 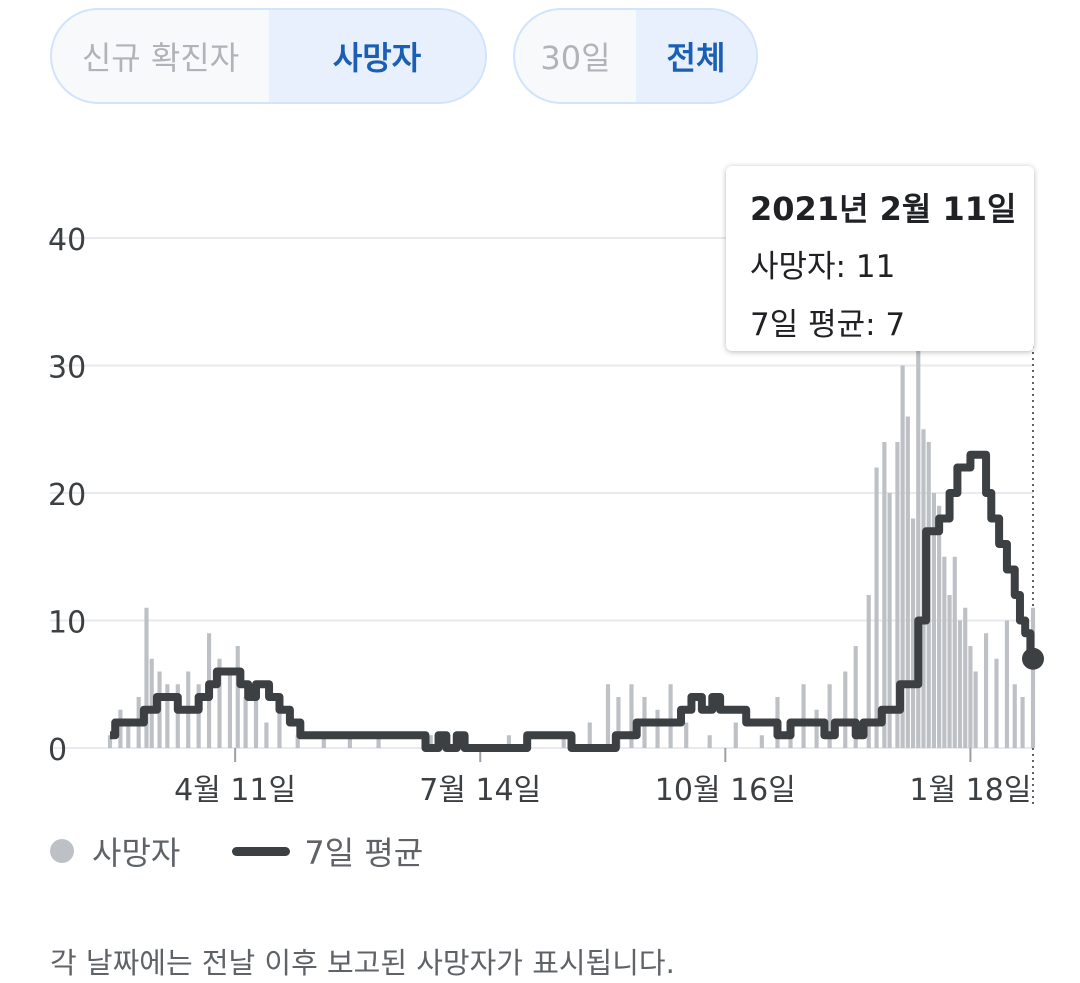 I want to click on range-toggle: 30일 전체, so click(x=635, y=56).